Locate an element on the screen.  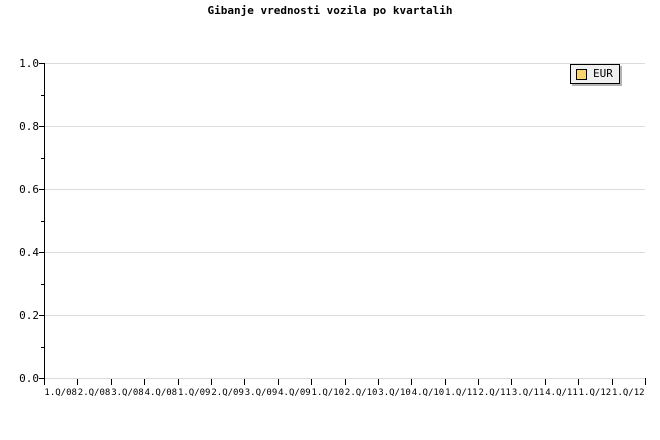
x-axis-tick-label: 2.Q/08 is located at coordinates (94, 393).